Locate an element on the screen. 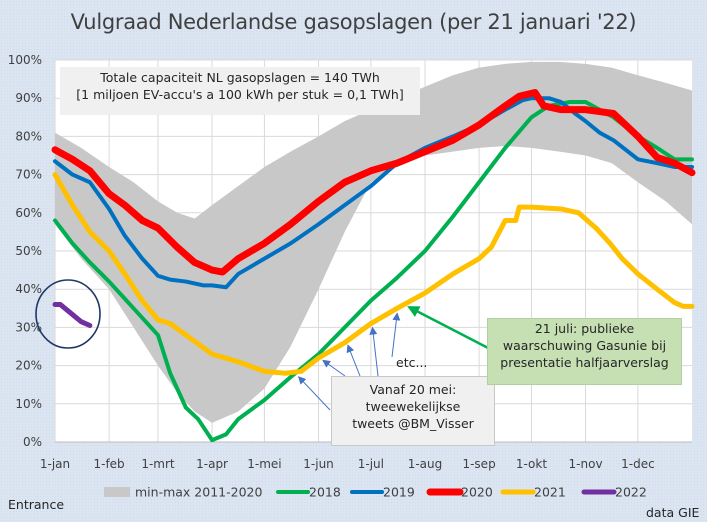 This screenshot has height=522, width=707. x-tick-label: 1-jul is located at coordinates (371, 464).